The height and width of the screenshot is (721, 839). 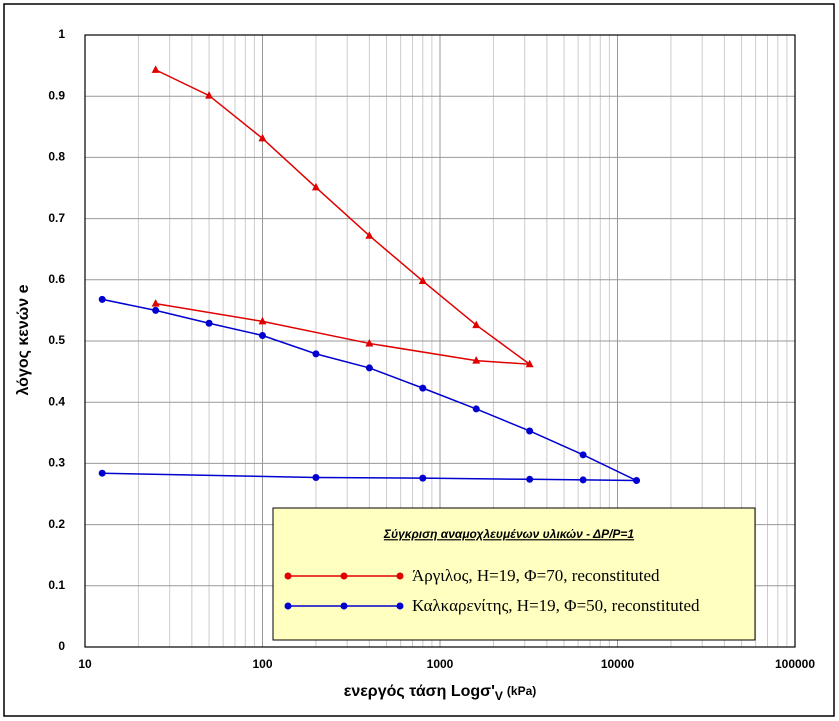 I want to click on x-tick-label: 100, so click(x=262, y=664).